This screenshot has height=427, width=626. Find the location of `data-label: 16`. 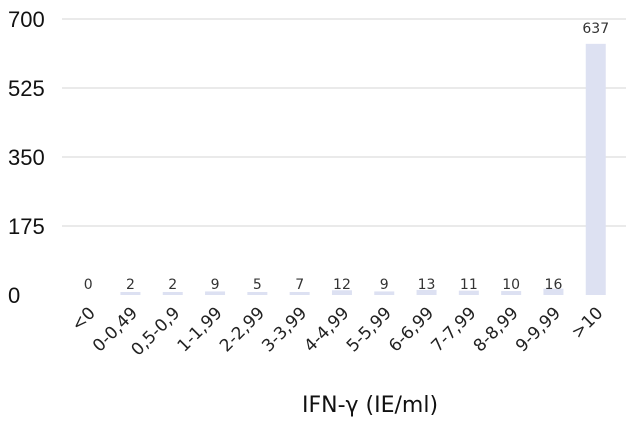

data-label: 16 is located at coordinates (554, 285).